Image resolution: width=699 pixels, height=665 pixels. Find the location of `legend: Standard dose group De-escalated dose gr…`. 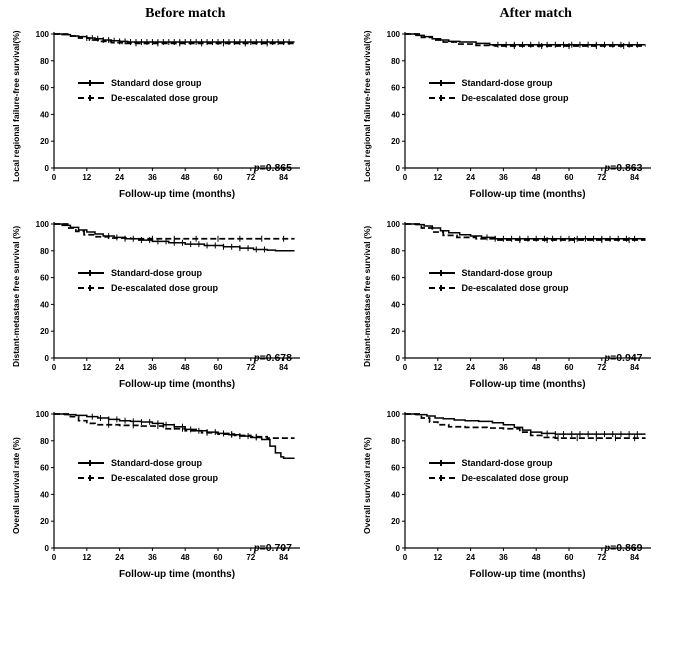

legend: Standard dose group De-escalated dose gr… is located at coordinates (148, 90).